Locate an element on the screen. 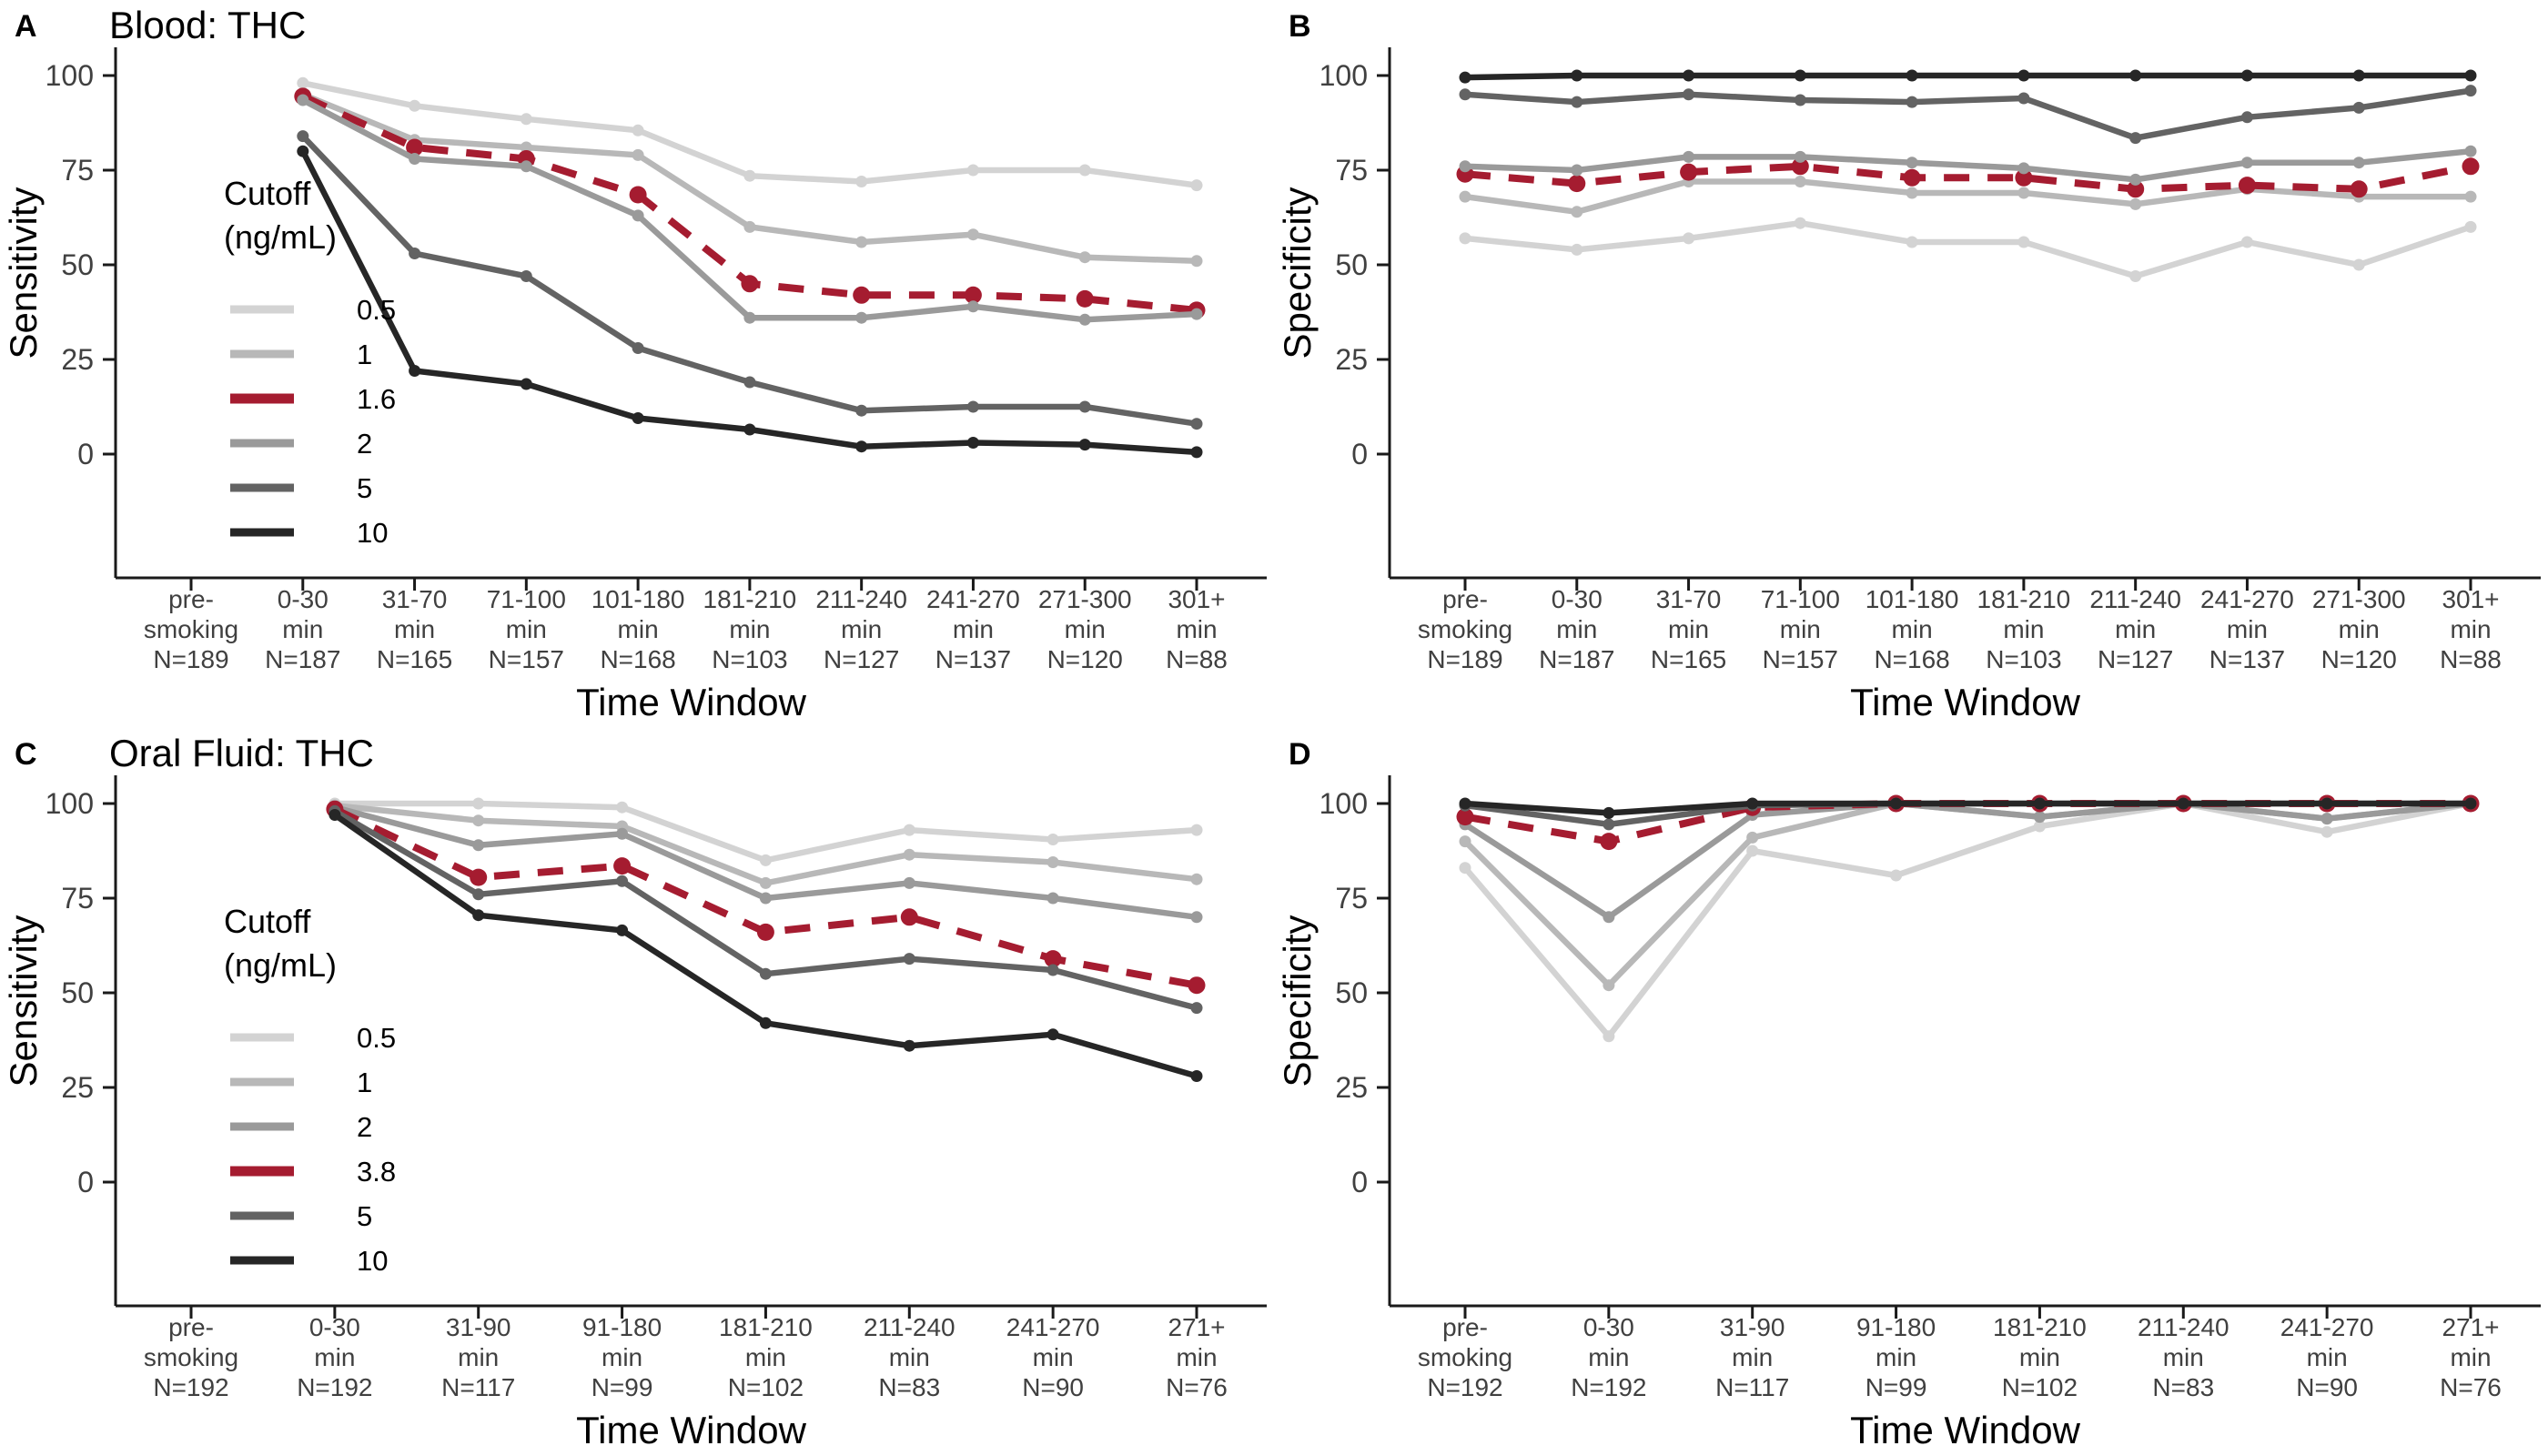 The image size is (2548, 1456). legend: Cutoff (ng/mL) 0.5 1 1.6 2 5 10 is located at coordinates (310, 362).